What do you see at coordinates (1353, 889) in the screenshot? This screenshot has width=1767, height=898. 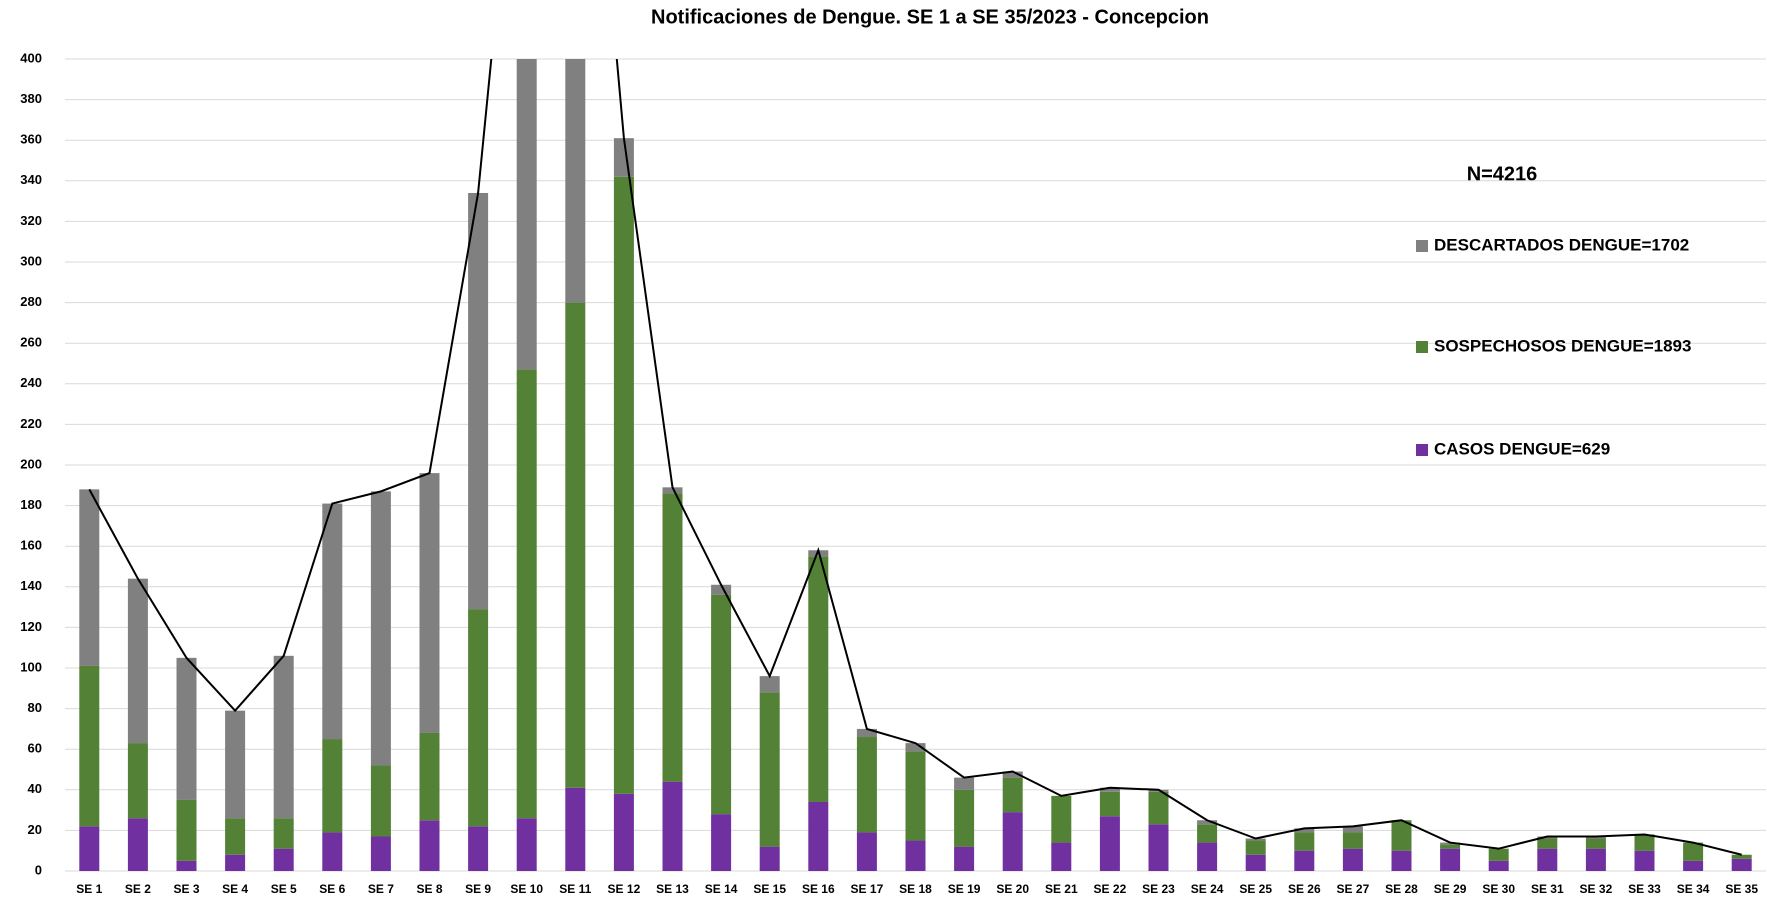 I see `x-tick-label: SE 27` at bounding box center [1353, 889].